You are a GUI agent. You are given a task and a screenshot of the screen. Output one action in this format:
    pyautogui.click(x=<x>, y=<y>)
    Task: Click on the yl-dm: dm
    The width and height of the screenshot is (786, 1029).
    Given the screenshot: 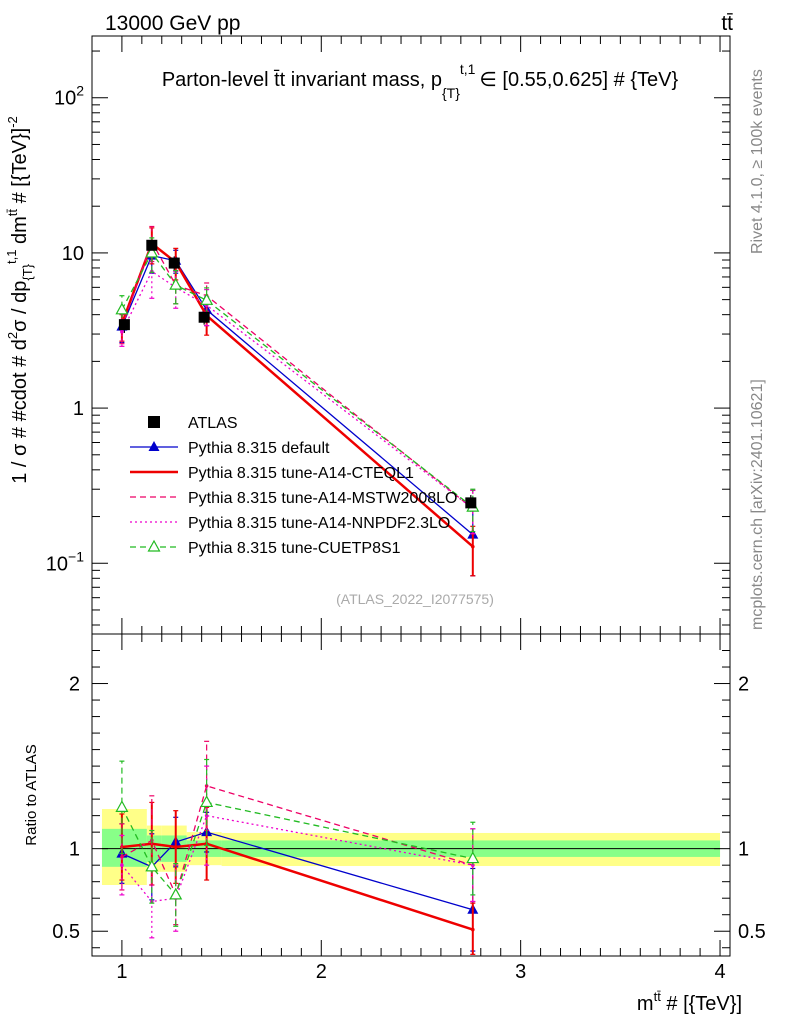 What is the action you would take?
    pyautogui.click(x=20, y=232)
    